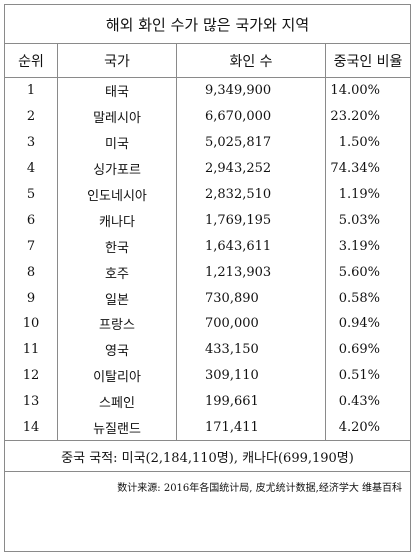 This screenshot has height=558, width=417. I want to click on cell-country: 한국, so click(117, 246).